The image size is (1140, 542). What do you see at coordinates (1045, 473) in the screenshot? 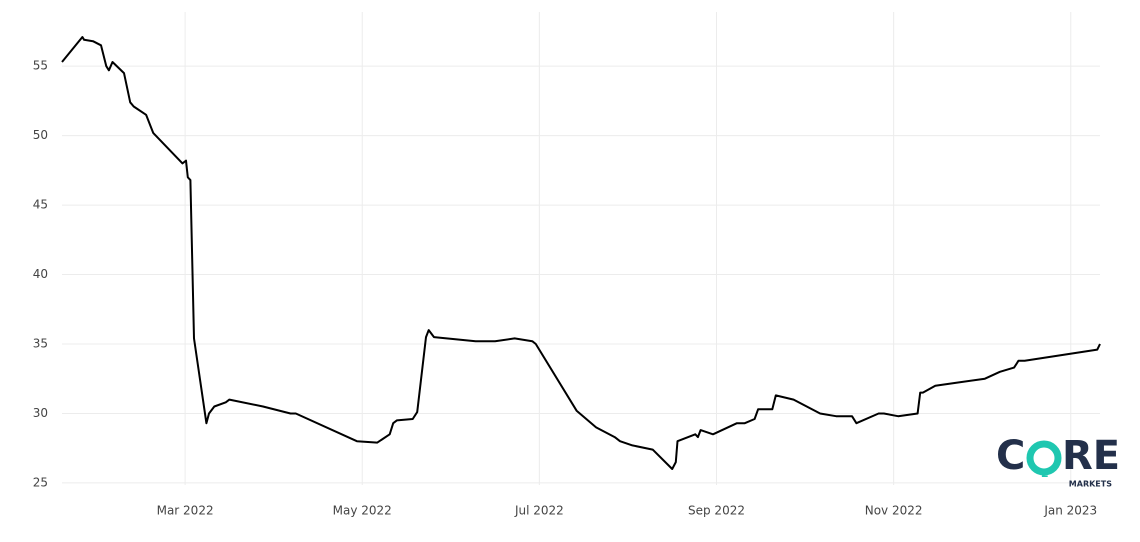
I see `logo-subscript: 2` at bounding box center [1045, 473].